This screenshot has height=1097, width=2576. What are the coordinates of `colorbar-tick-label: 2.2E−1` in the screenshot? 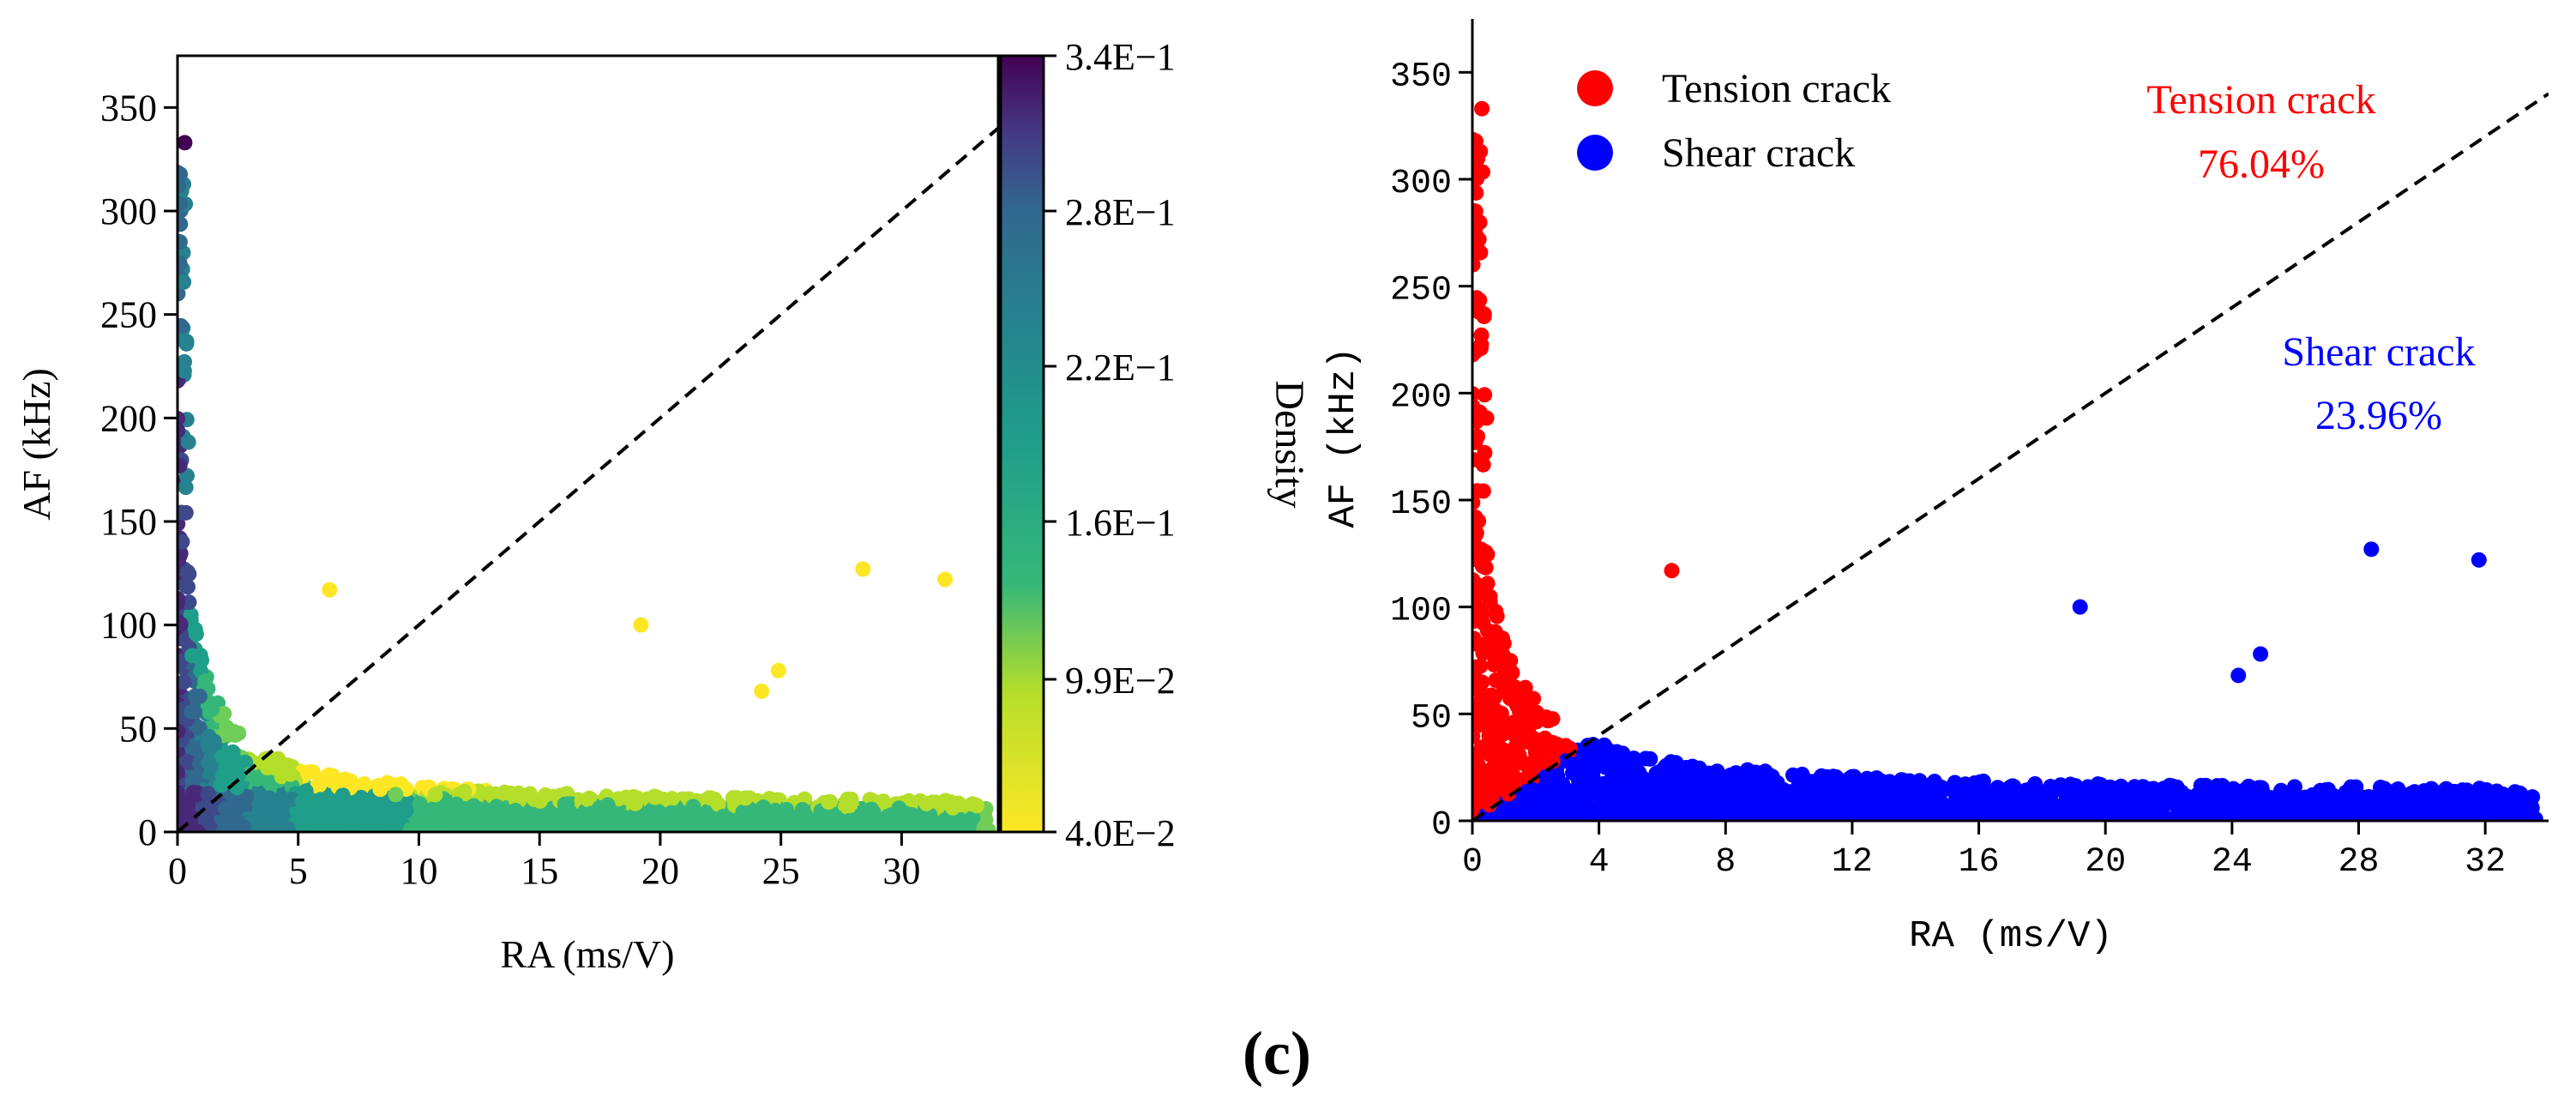 It's located at (1120, 368).